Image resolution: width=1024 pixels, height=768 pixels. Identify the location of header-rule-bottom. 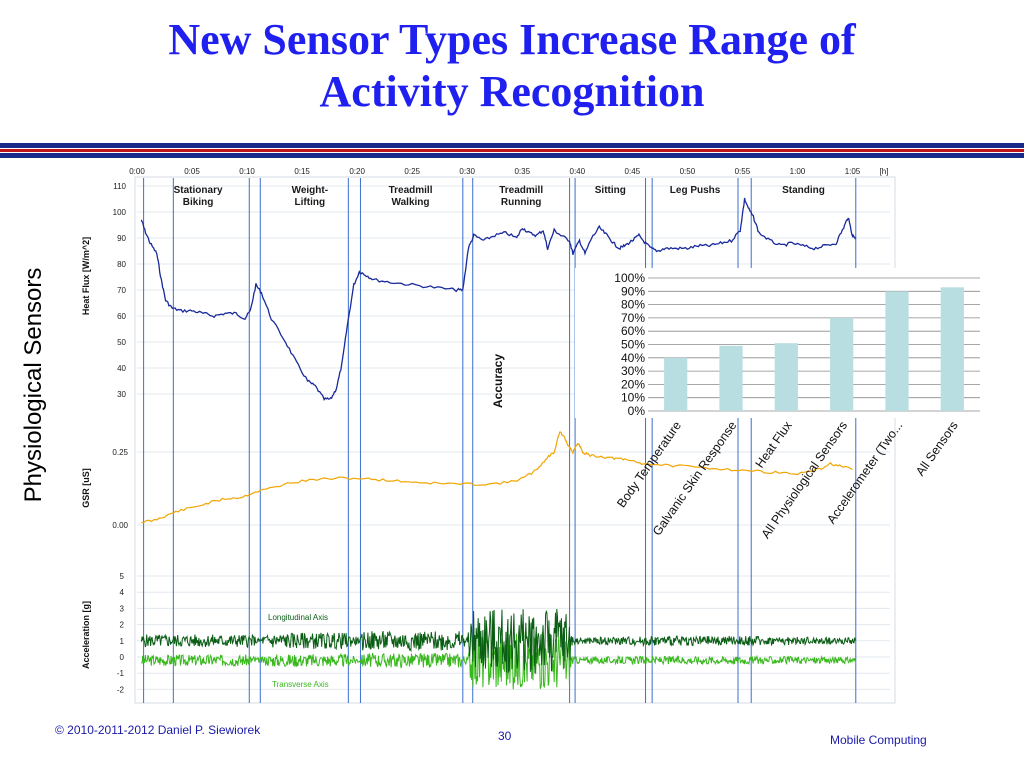
(512, 155).